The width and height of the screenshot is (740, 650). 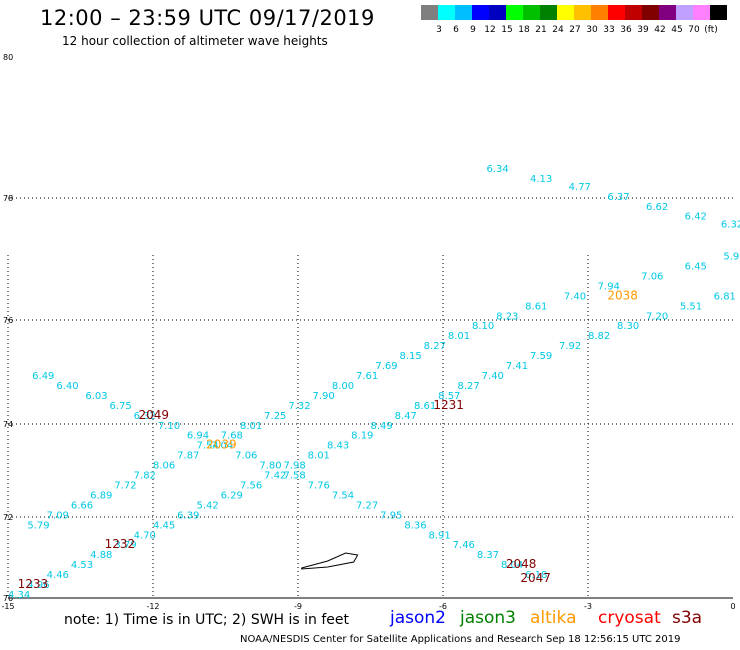 What do you see at coordinates (507, 316) in the screenshot?
I see `wave-height-label: 8.23` at bounding box center [507, 316].